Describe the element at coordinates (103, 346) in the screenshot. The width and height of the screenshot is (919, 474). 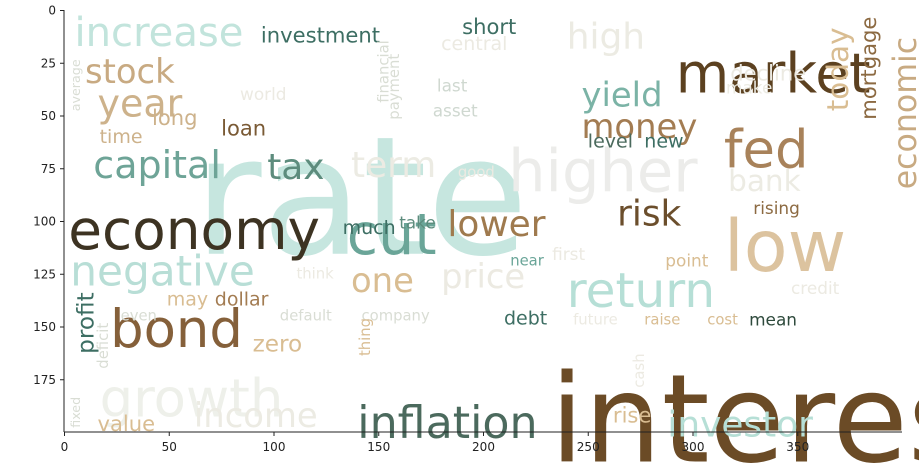
I see `word-deficit: deficit` at that location.